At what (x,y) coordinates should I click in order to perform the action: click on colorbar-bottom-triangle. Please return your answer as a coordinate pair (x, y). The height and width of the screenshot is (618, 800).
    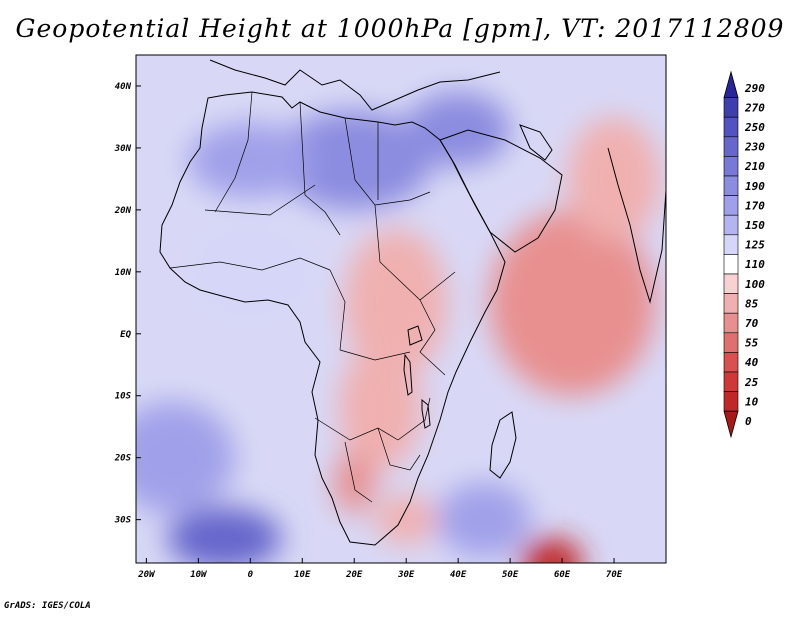
    Looking at the image, I should click on (731, 424).